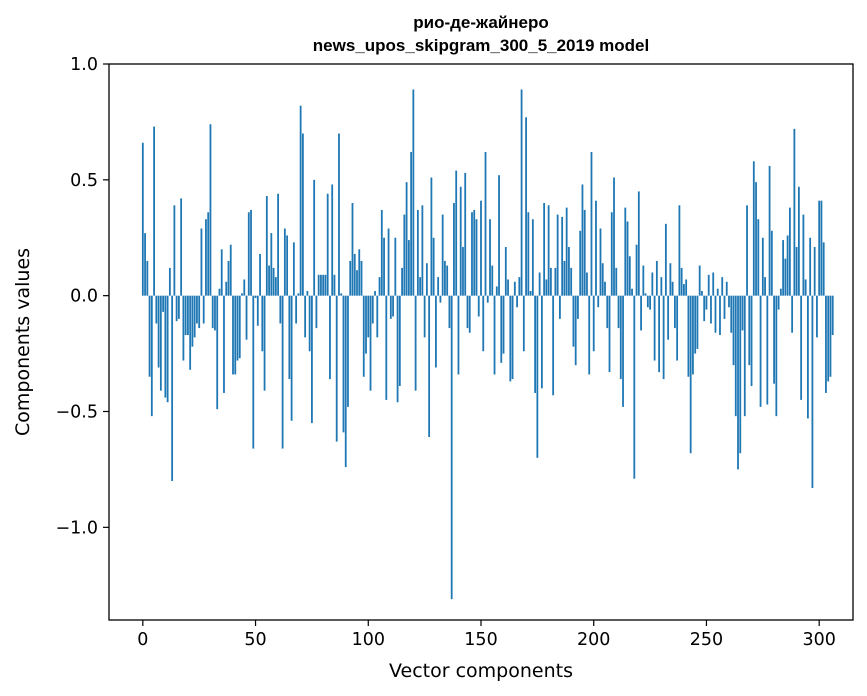 This screenshot has height=696, width=867. Describe the element at coordinates (593, 640) in the screenshot. I see `x-tick-label: 200` at that location.